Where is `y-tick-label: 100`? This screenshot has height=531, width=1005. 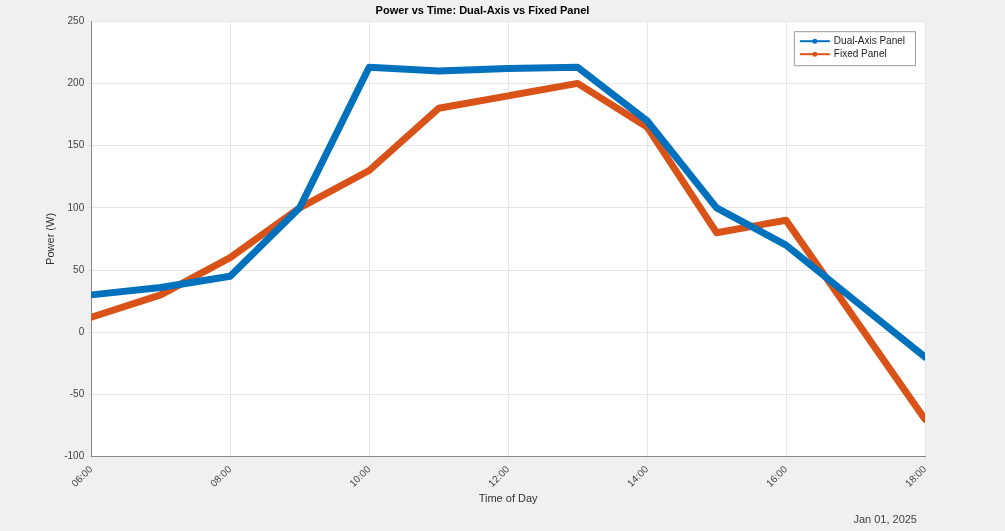 y-tick-label: 100 is located at coordinates (76, 207).